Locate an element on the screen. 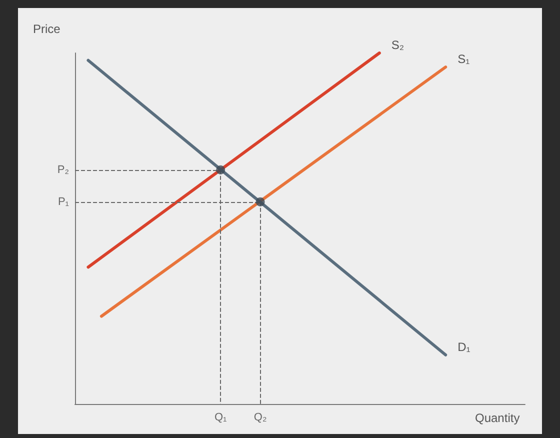 Image resolution: width=560 pixels, height=438 pixels. text: P₁ is located at coordinates (64, 202).